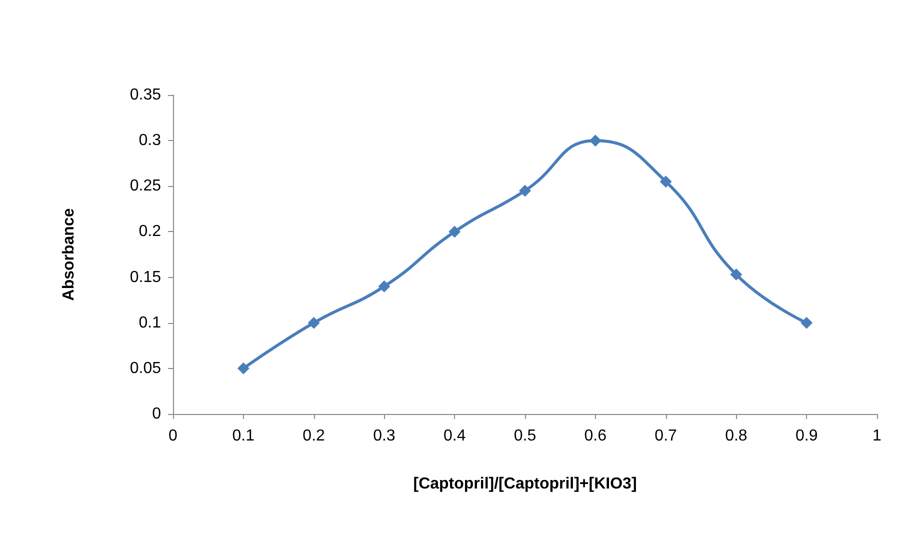  Describe the element at coordinates (146, 368) in the screenshot. I see `y-tick-label: 0.05` at that location.